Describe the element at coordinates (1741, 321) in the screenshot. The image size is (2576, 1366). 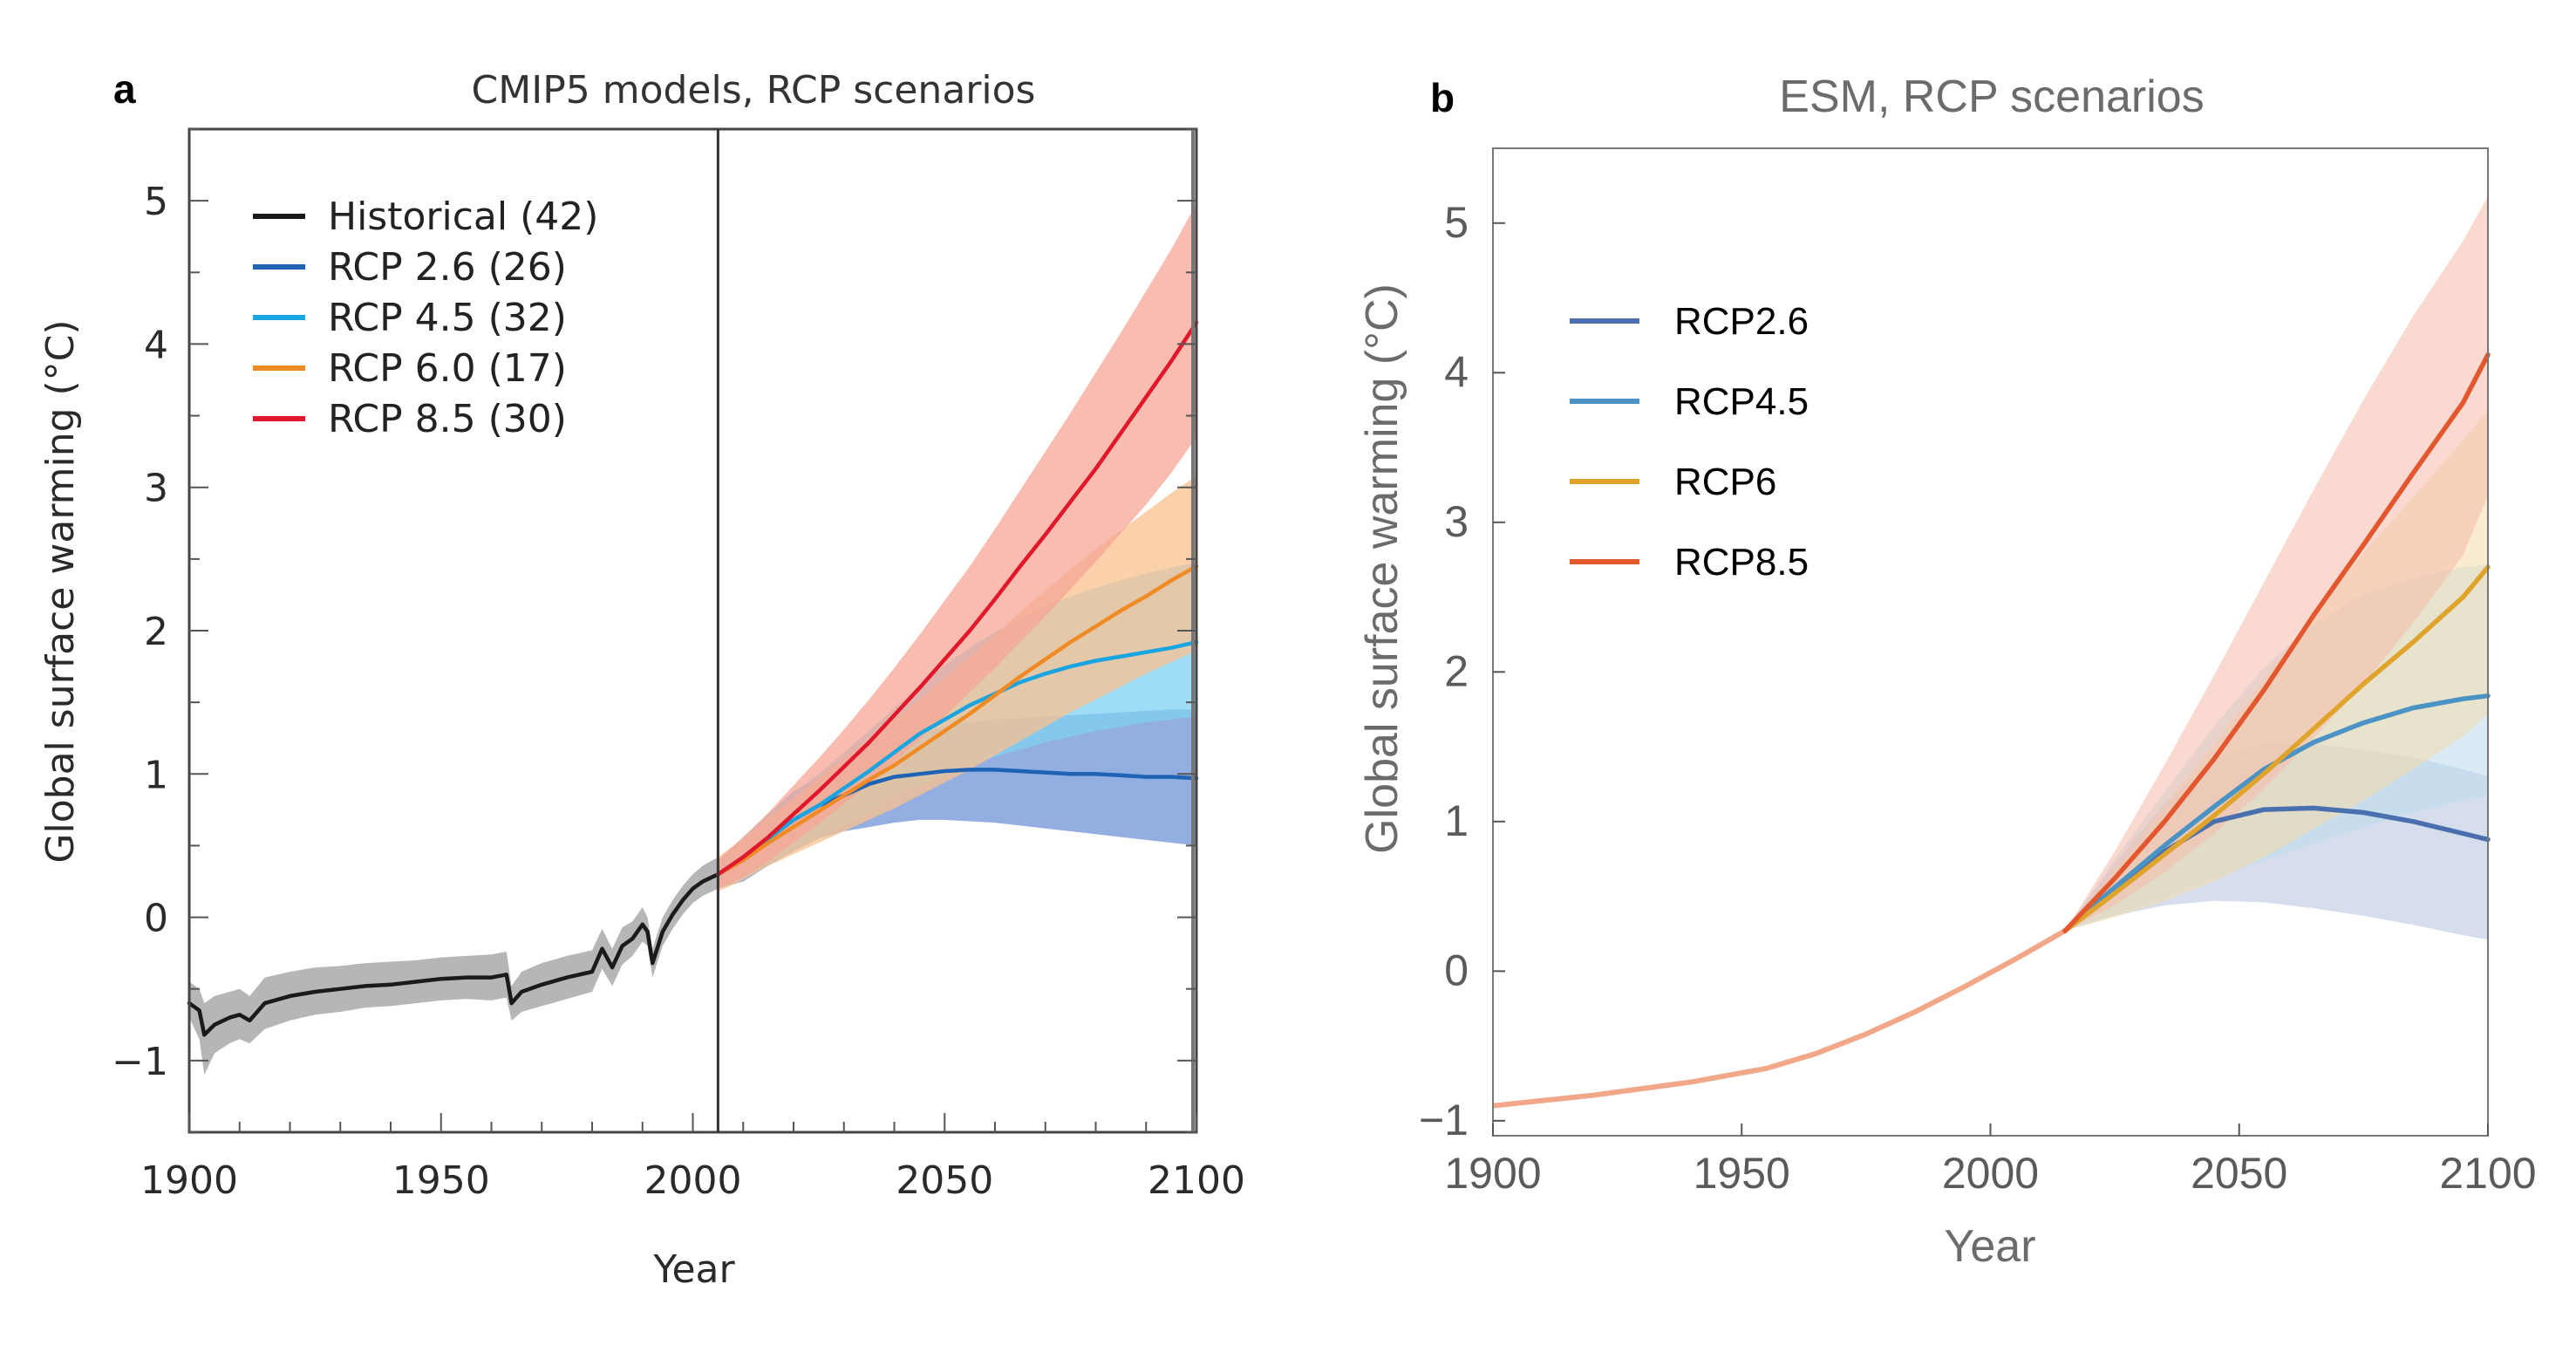
I see `legend-label-rcp2-6: RCP2.6` at that location.